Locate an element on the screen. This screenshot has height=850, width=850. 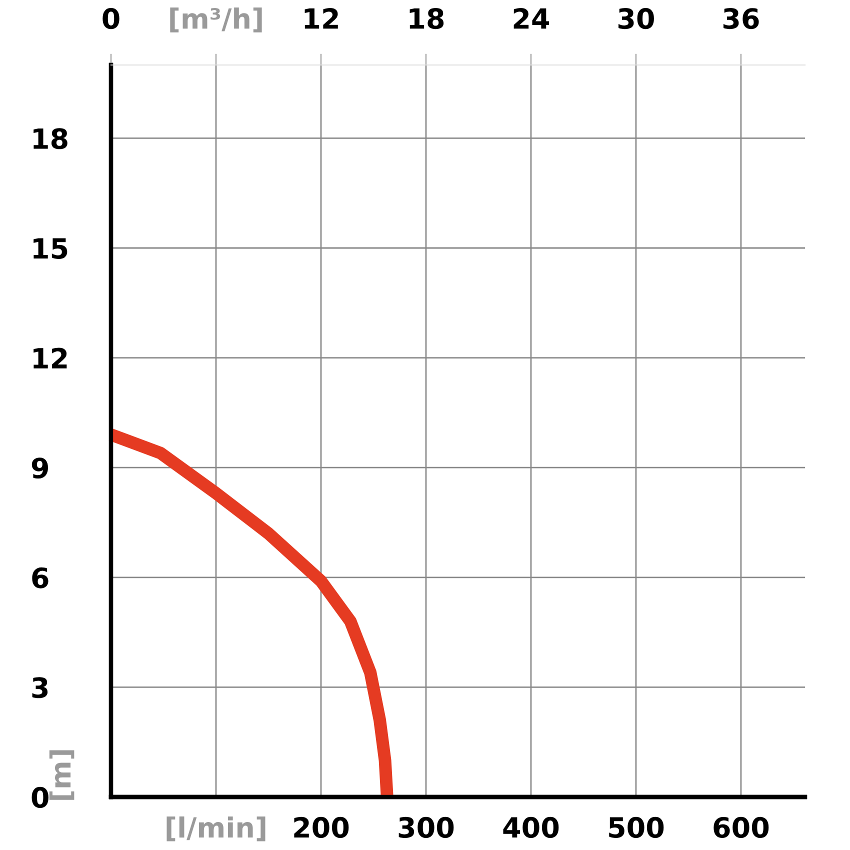
x-tick-label: [l/min] is located at coordinates (216, 829).